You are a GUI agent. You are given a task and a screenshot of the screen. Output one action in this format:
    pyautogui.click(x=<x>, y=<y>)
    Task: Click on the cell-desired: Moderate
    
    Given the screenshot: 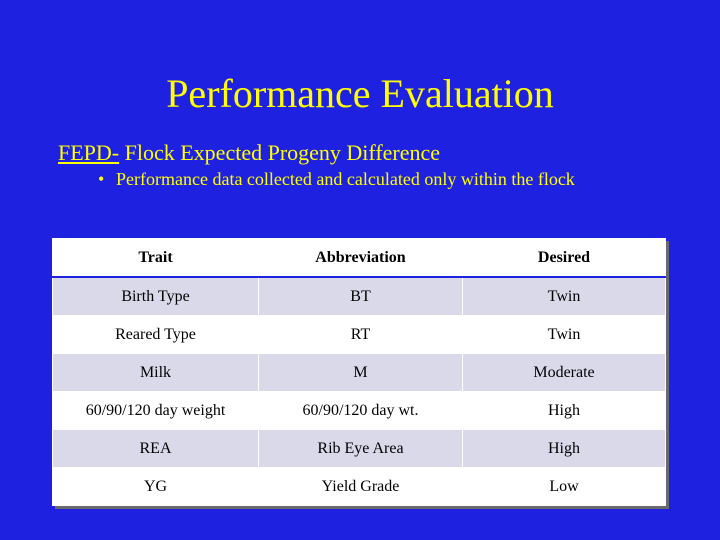 What is the action you would take?
    pyautogui.click(x=564, y=372)
    